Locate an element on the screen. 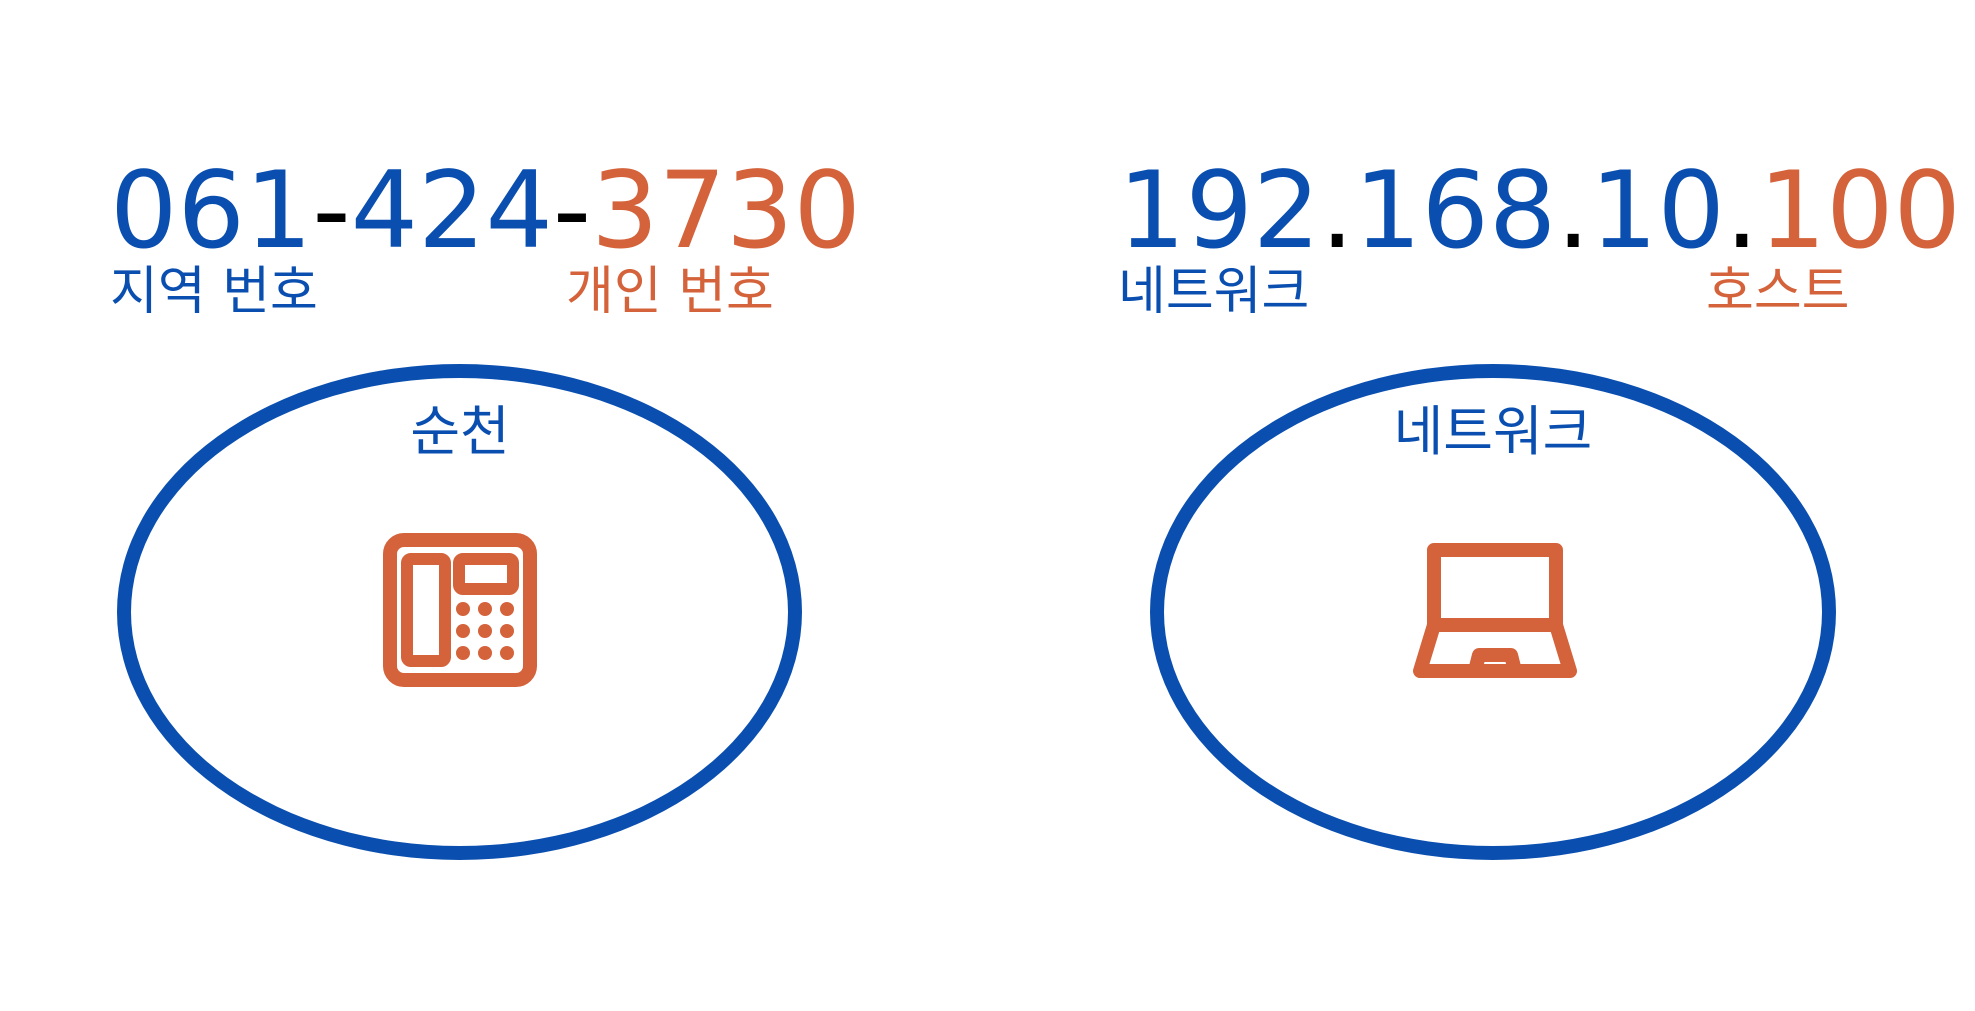 Image resolution: width=1975 pixels, height=1011 pixels. ip-octet: 192 is located at coordinates (1219, 210).